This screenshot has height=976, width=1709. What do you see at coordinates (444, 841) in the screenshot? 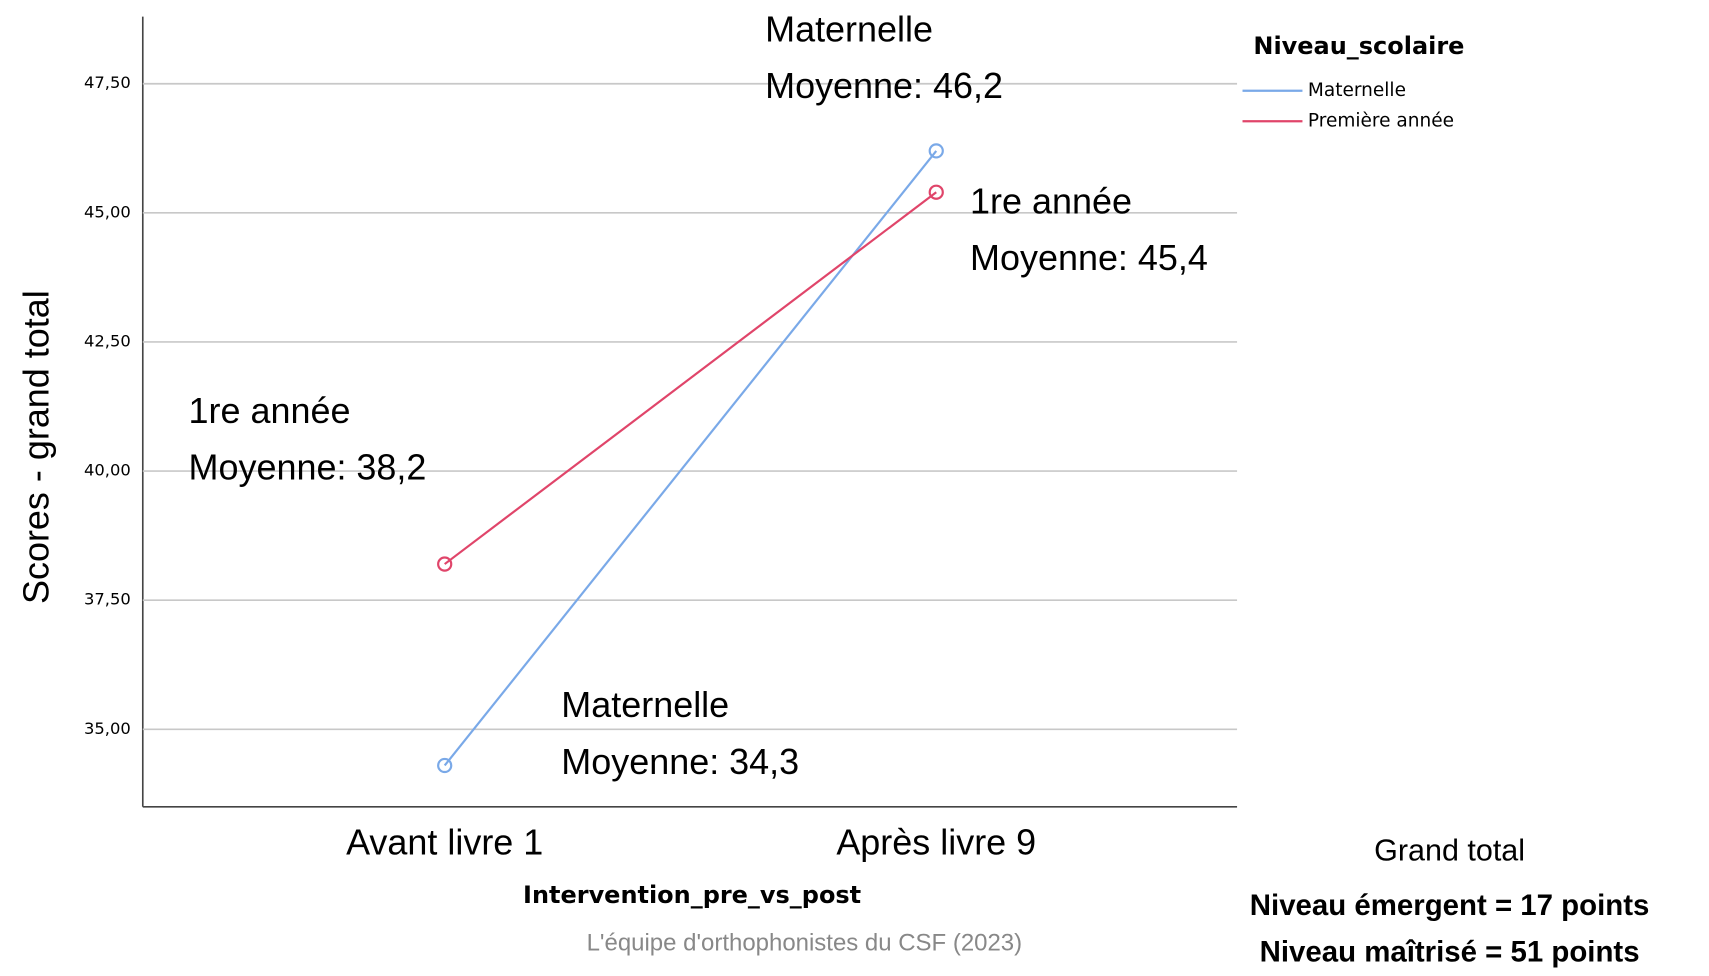
I see `x-tick-label: Avant livre 1` at bounding box center [444, 841].